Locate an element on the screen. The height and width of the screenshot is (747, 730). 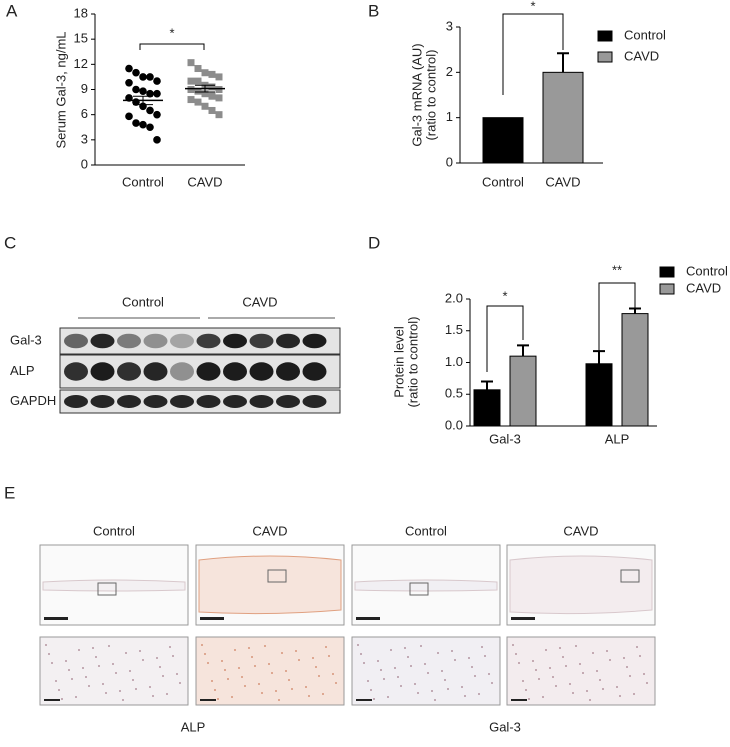
y-tick-label: 0.5 is located at coordinates (454, 393).